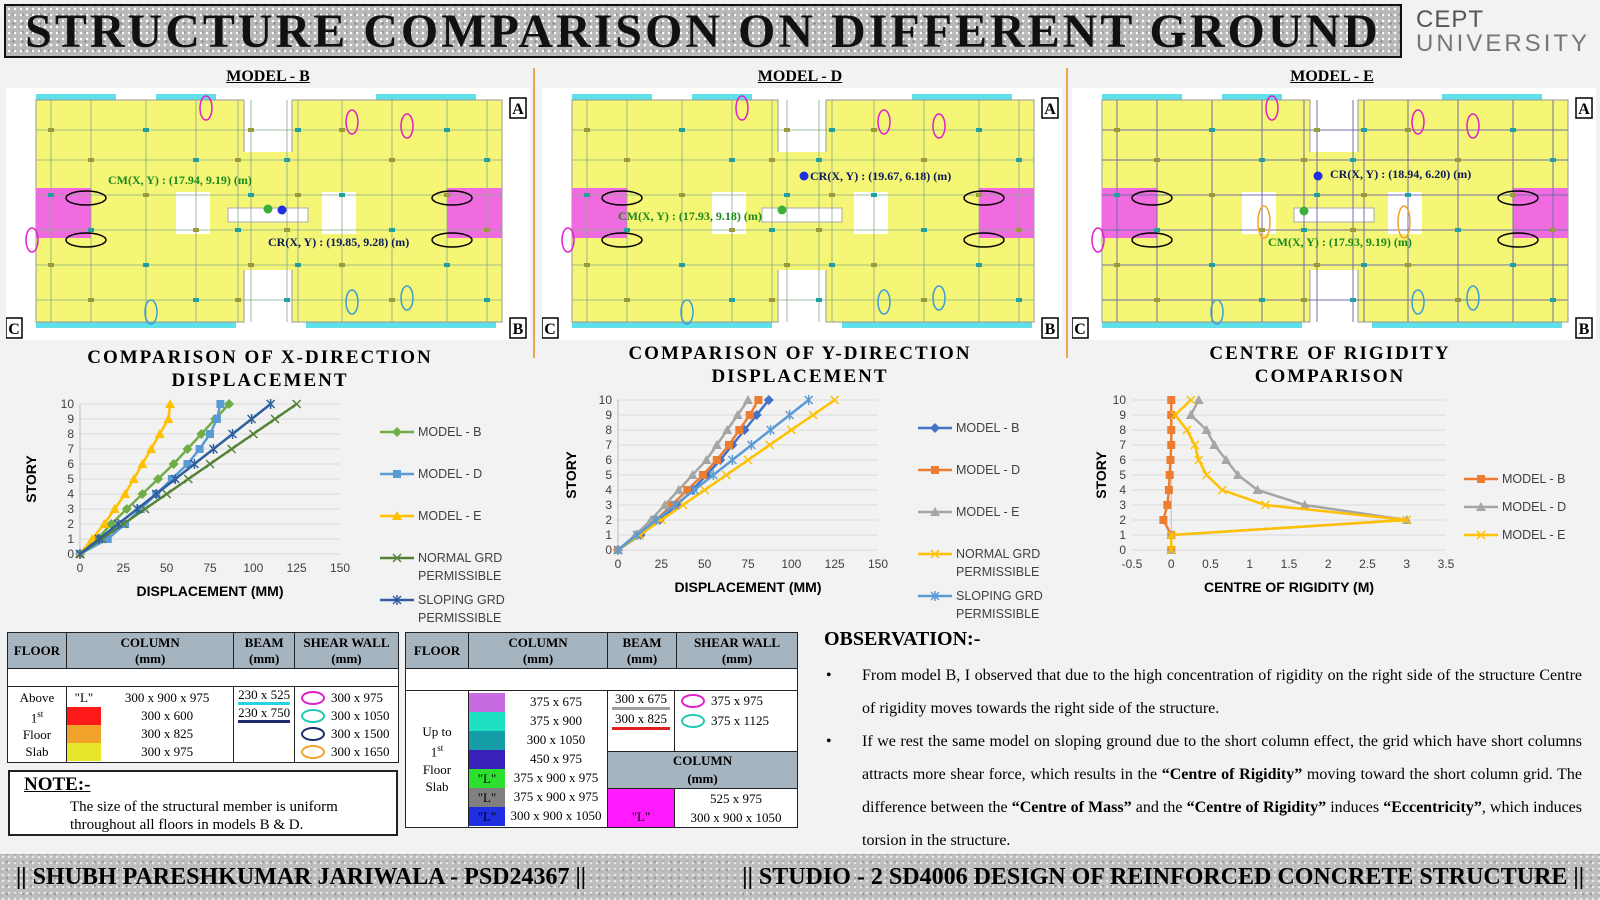  I want to click on t1-shear-size: 300 x 1650, so click(360, 751).